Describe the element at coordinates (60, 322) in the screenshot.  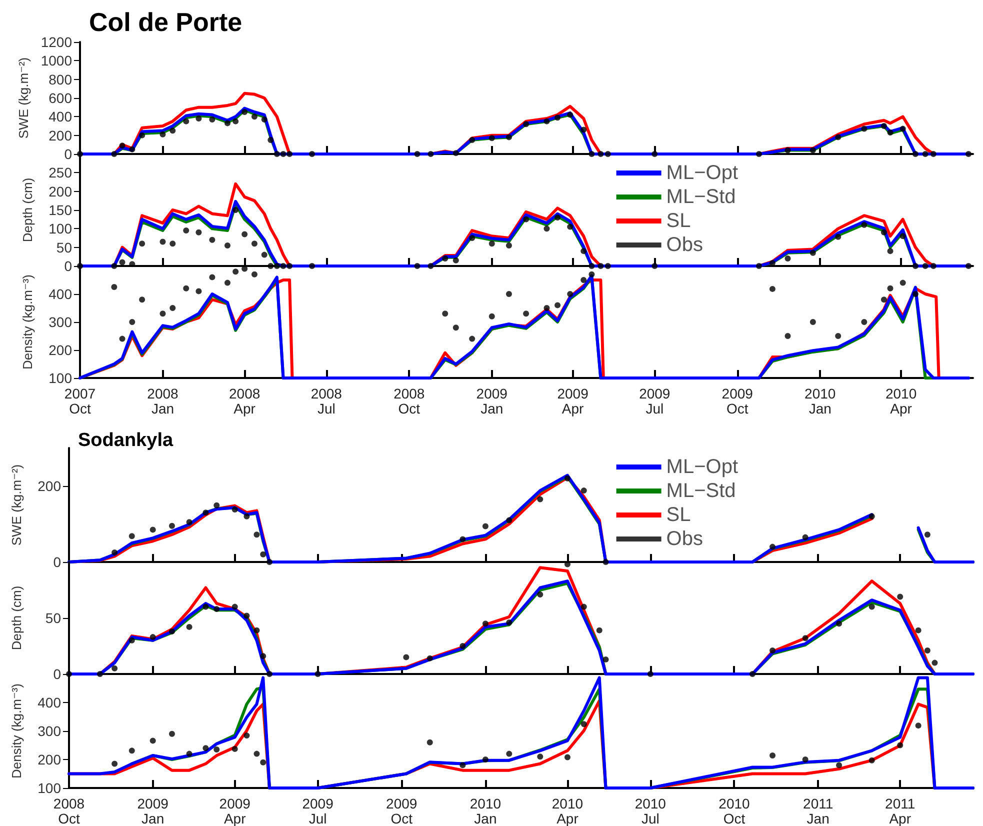
I see `y-tick-label: 300` at that location.